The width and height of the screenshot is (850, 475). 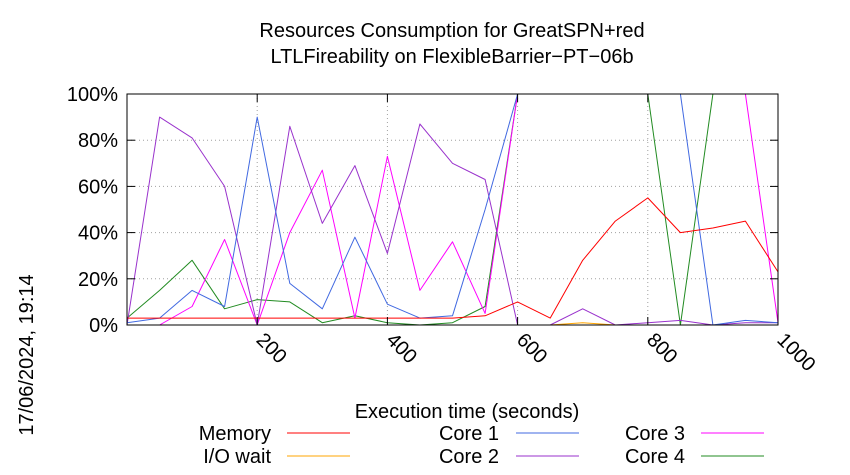 I want to click on y-tick-label-1: 20%, so click(x=98, y=280).